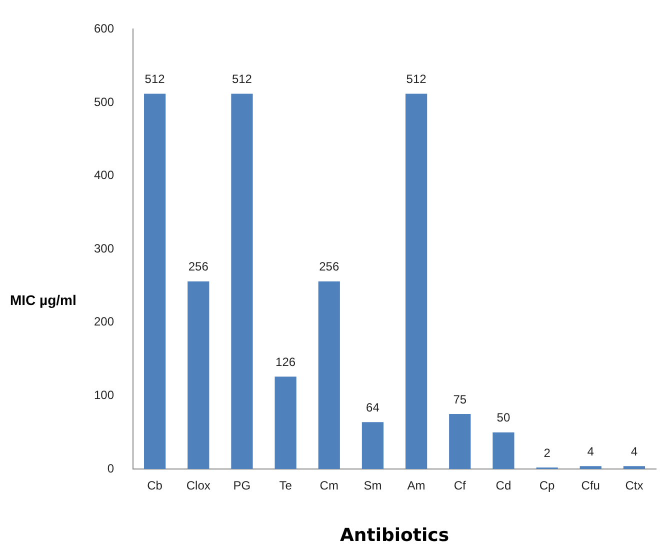 This screenshot has width=668, height=559. Describe the element at coordinates (198, 485) in the screenshot. I see `x-tick-label: Clox` at that location.